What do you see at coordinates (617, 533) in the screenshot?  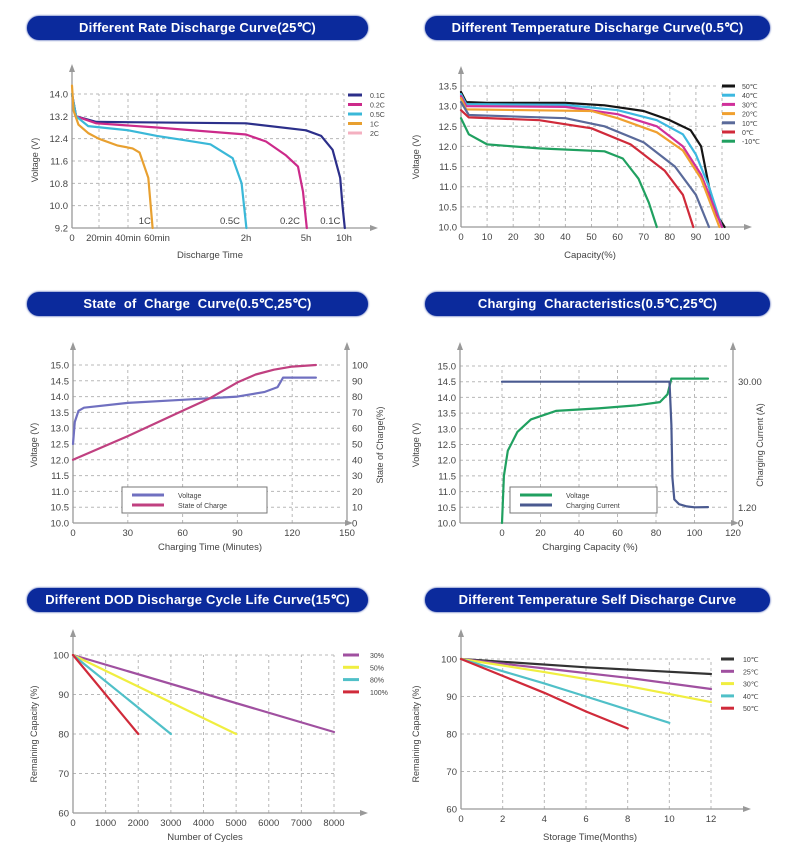 I see `x-tick-label: 60` at bounding box center [617, 533].